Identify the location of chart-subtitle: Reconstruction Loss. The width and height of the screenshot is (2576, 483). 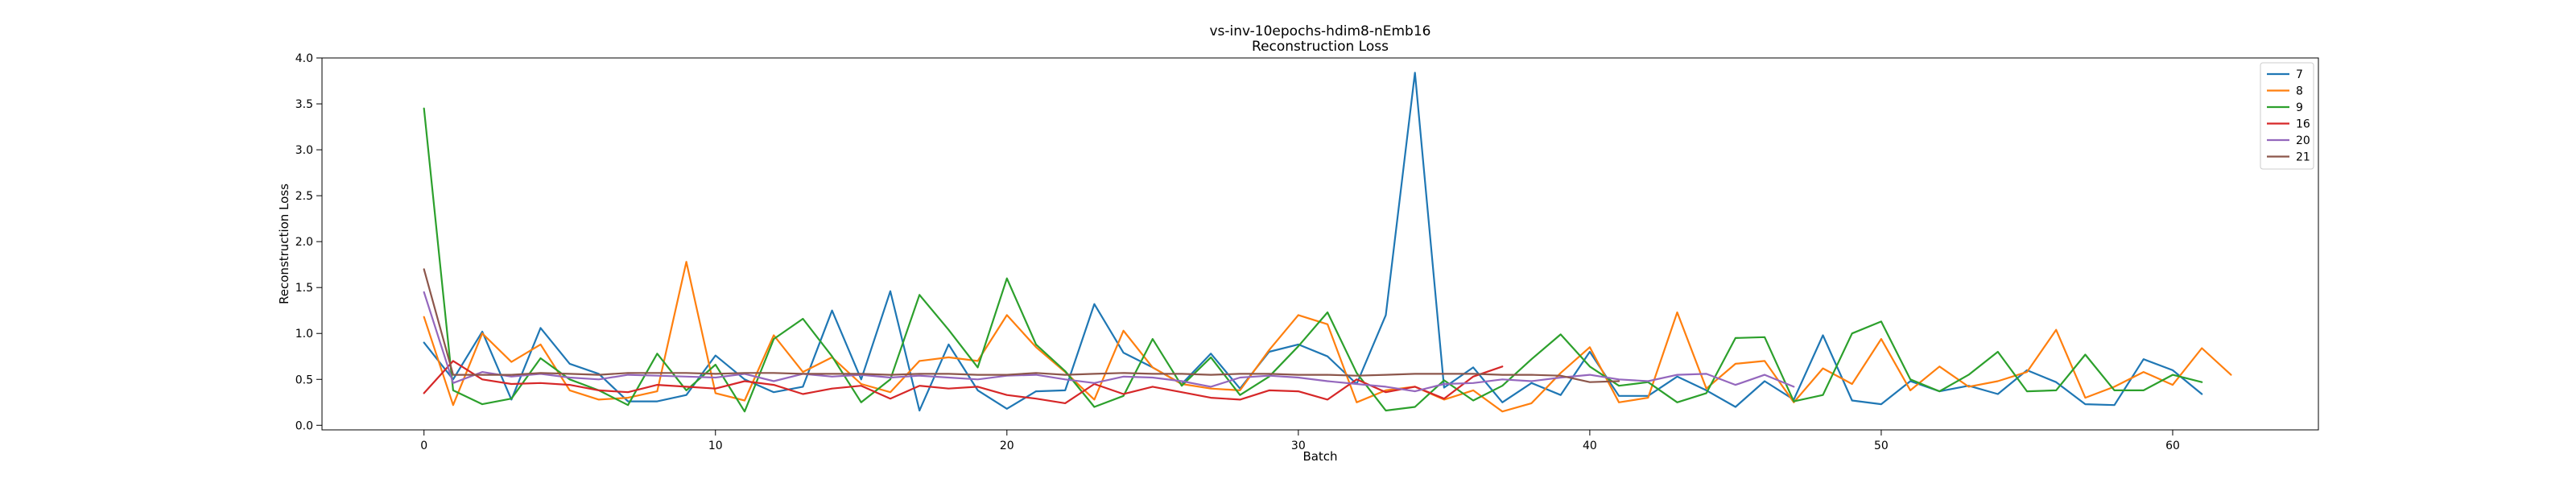
(1320, 47).